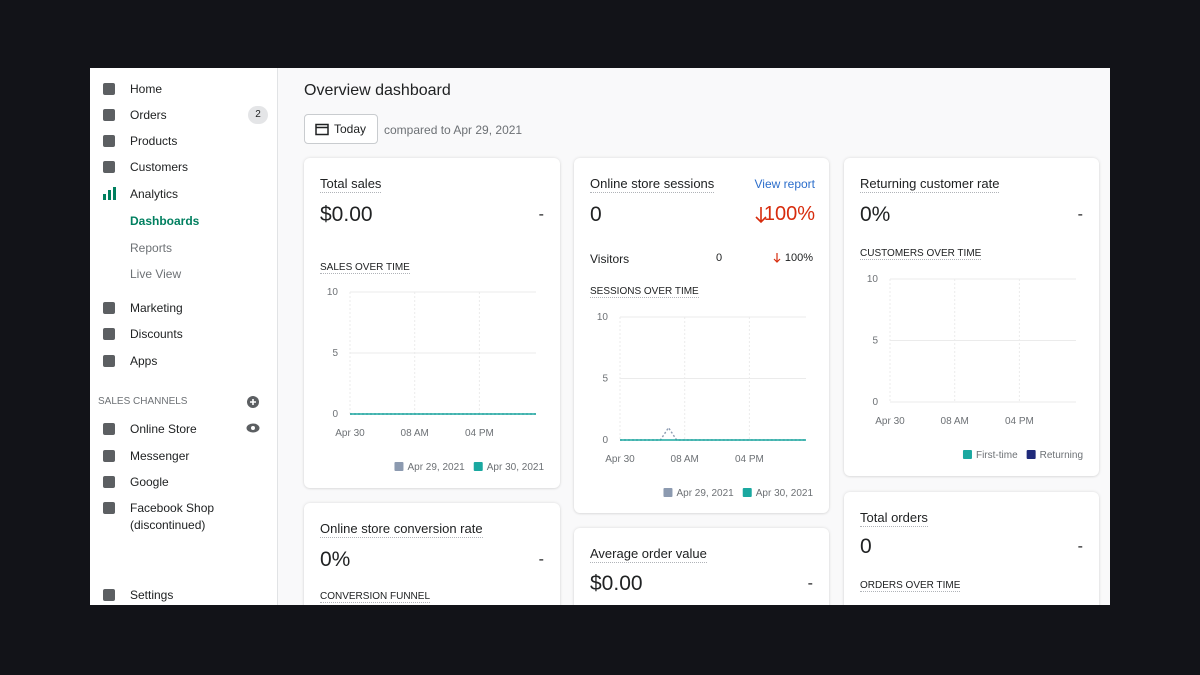 This screenshot has width=1200, height=675. What do you see at coordinates (159, 167) in the screenshot?
I see `nav-item: Customers` at bounding box center [159, 167].